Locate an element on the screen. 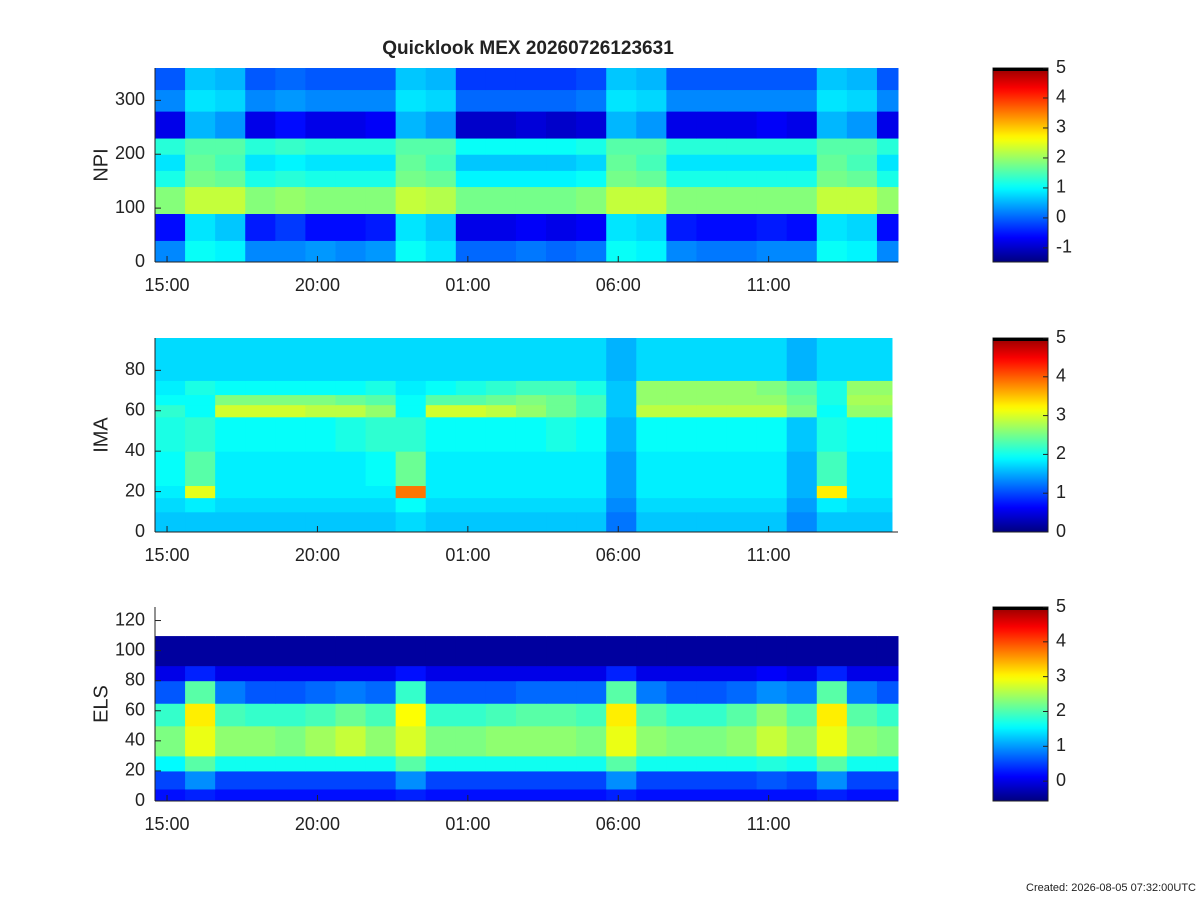 The width and height of the screenshot is (1200, 900). y-tick-label: 40 is located at coordinates (135, 740).